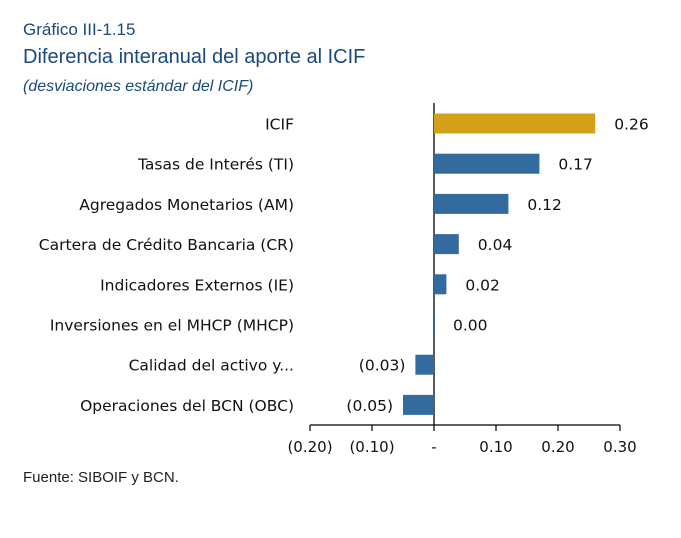  What do you see at coordinates (369, 406) in the screenshot?
I see `data-label: (0.05)` at bounding box center [369, 406].